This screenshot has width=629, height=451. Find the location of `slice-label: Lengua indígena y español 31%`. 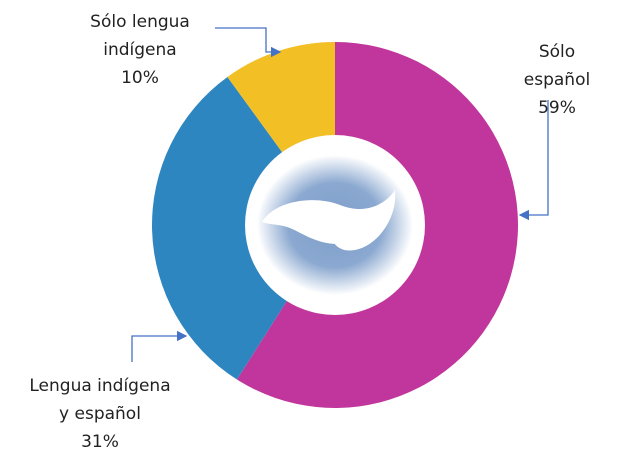

slice-label: Lengua indígena y español 31% is located at coordinates (99, 411).